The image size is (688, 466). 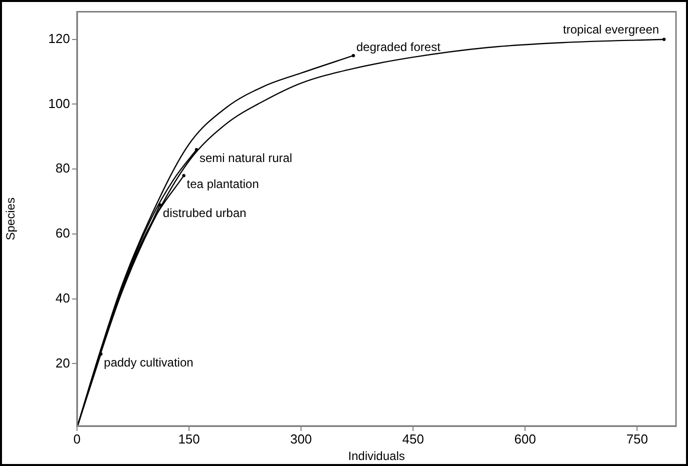 What do you see at coordinates (246, 157) in the screenshot?
I see `series-label: semi natural rural` at bounding box center [246, 157].